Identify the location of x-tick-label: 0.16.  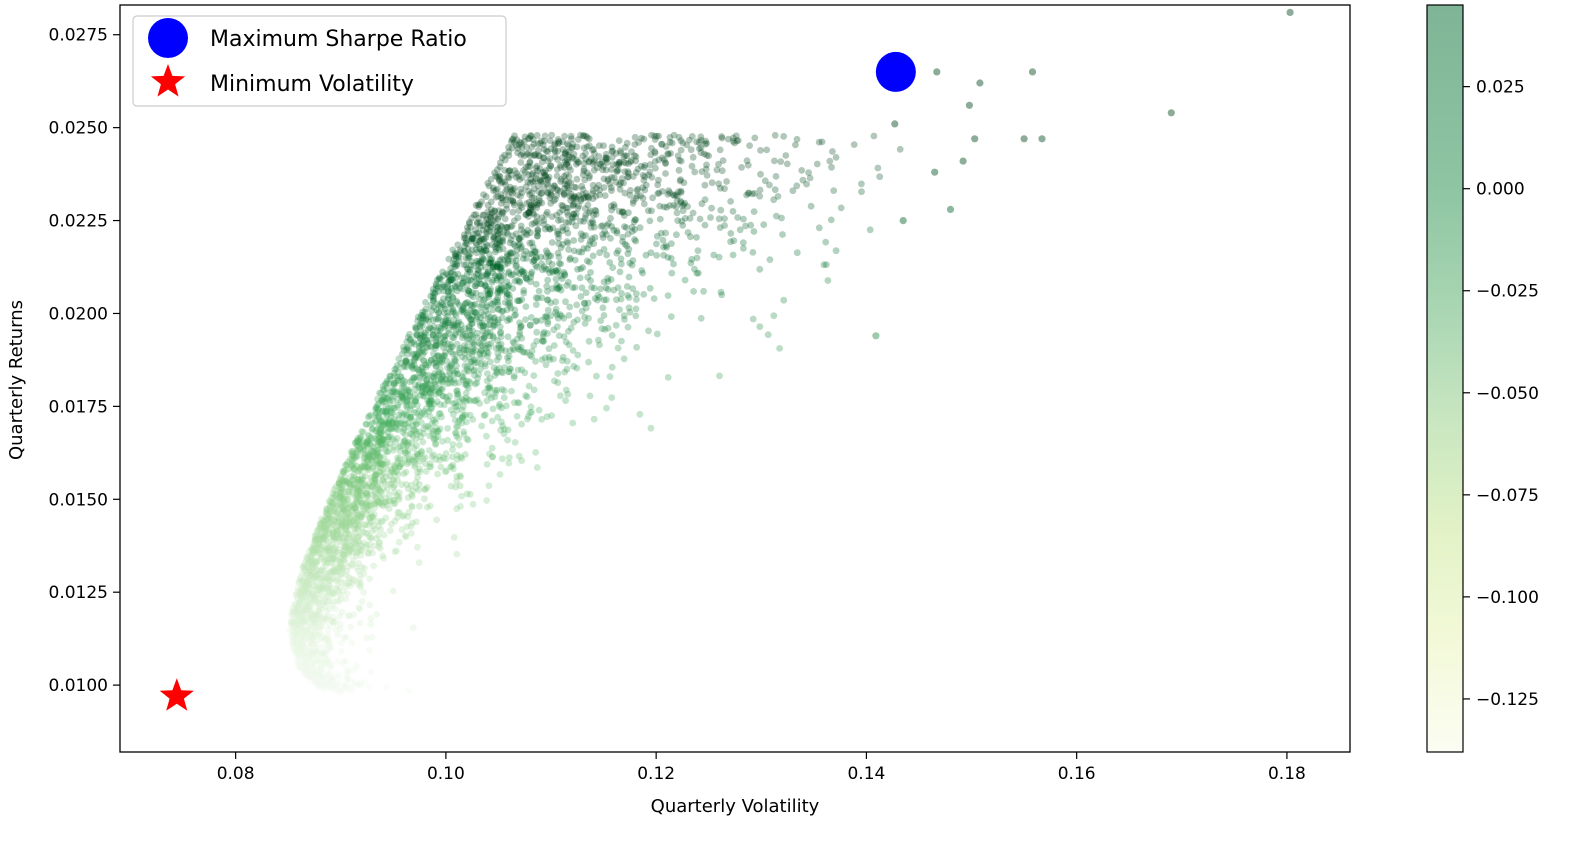
(1077, 774).